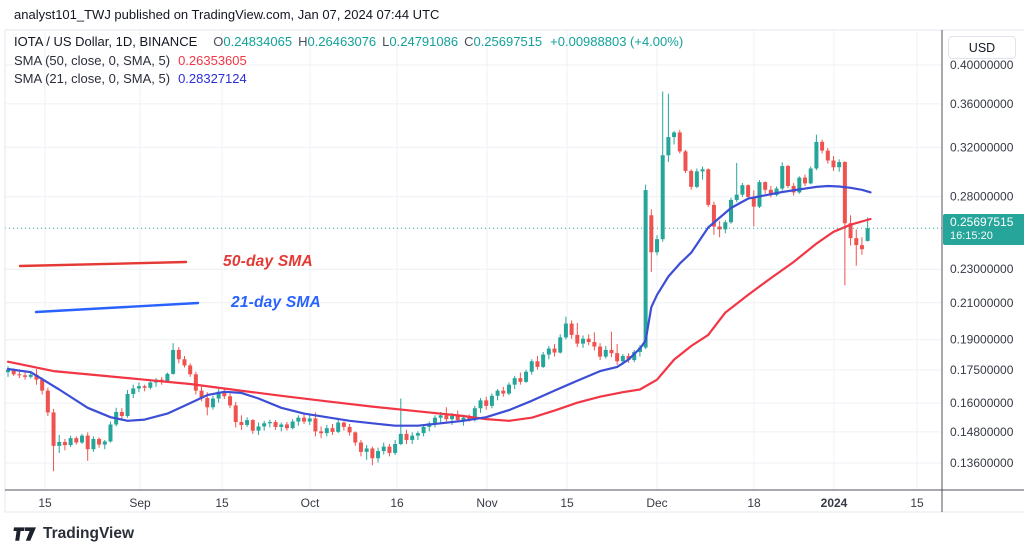  What do you see at coordinates (92, 60) in the screenshot?
I see `sma50-indicator-label: SMA (50, close, 0, SMA, 5)` at bounding box center [92, 60].